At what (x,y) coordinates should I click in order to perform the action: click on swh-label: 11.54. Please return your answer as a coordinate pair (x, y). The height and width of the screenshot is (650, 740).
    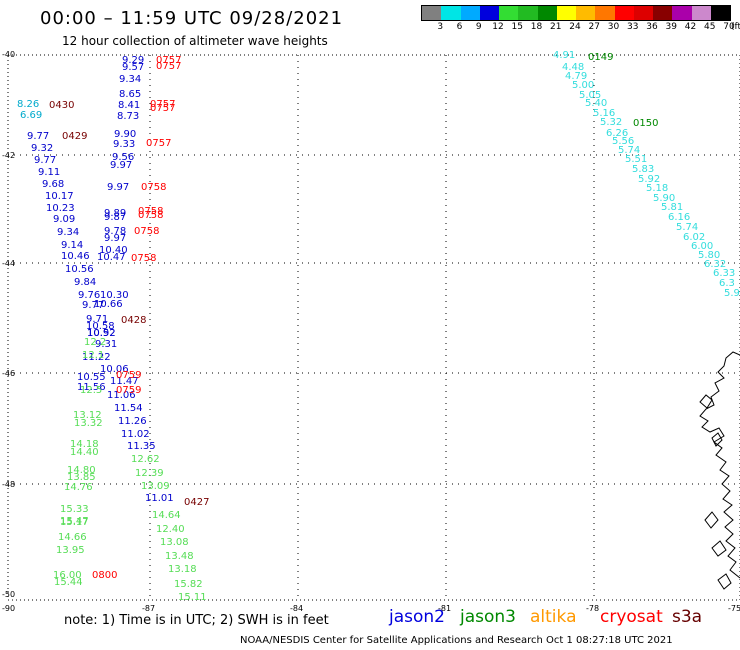
    Looking at the image, I should click on (128, 408).